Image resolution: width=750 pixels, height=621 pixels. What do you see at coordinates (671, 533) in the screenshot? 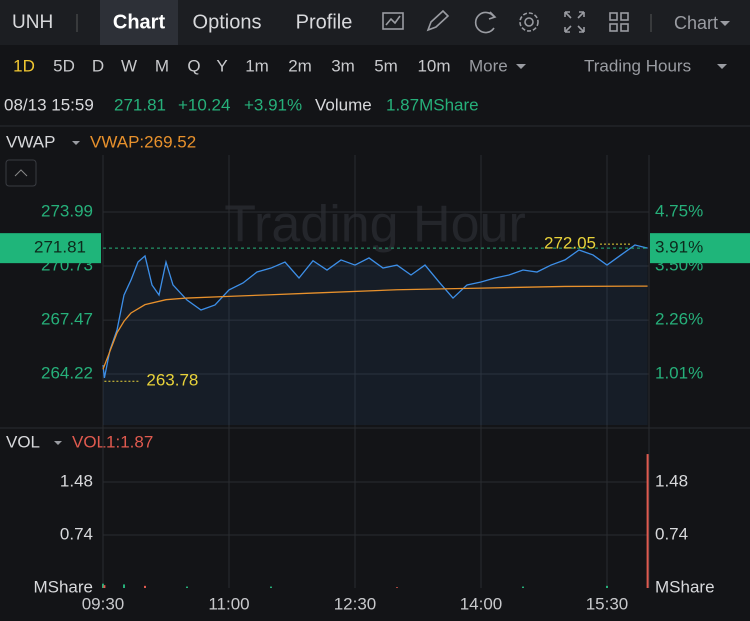
I see `y2-tick-label: 0.74` at bounding box center [671, 533].